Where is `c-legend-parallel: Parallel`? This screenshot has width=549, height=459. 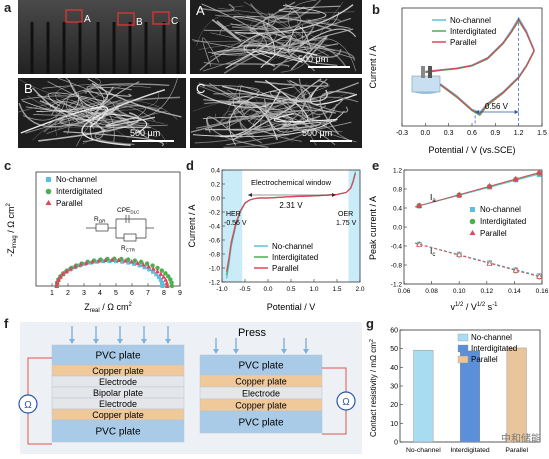 c-legend-parallel: Parallel is located at coordinates (69, 203).